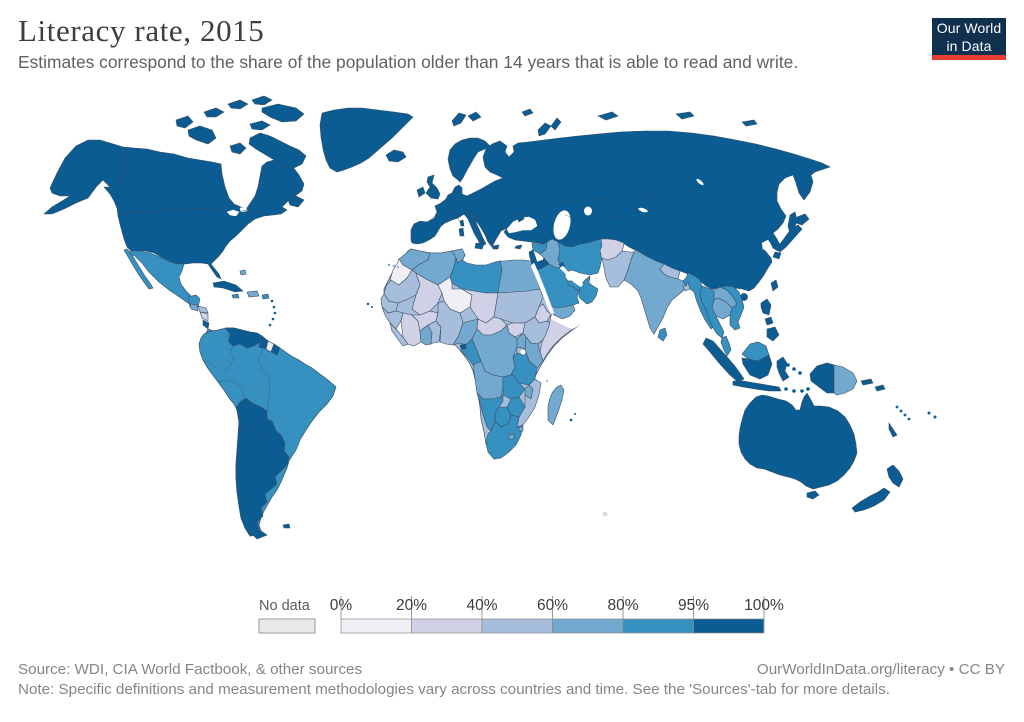 The height and width of the screenshot is (722, 1024). I want to click on svg-text: 100%, so click(764, 605).